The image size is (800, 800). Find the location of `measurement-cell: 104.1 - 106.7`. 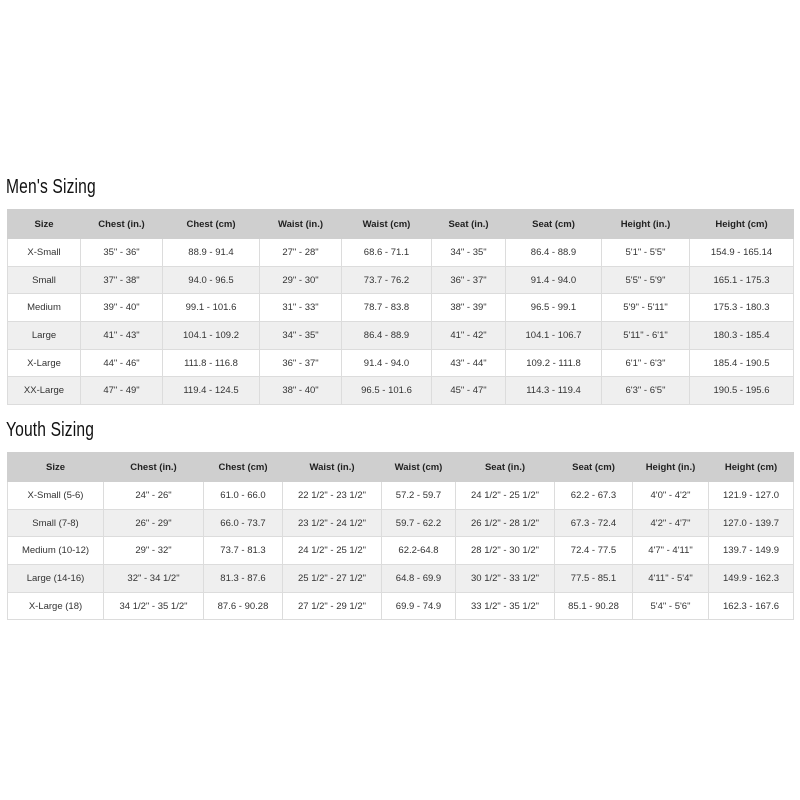

measurement-cell: 104.1 - 106.7 is located at coordinates (553, 335).